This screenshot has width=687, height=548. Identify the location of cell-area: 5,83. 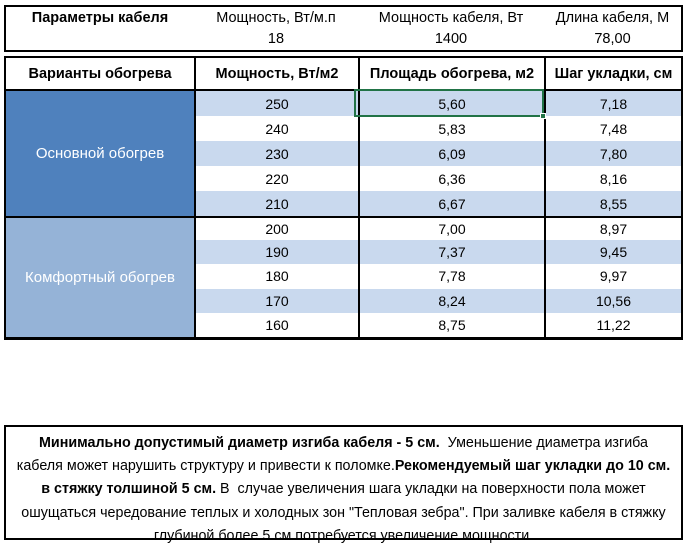
(451, 128).